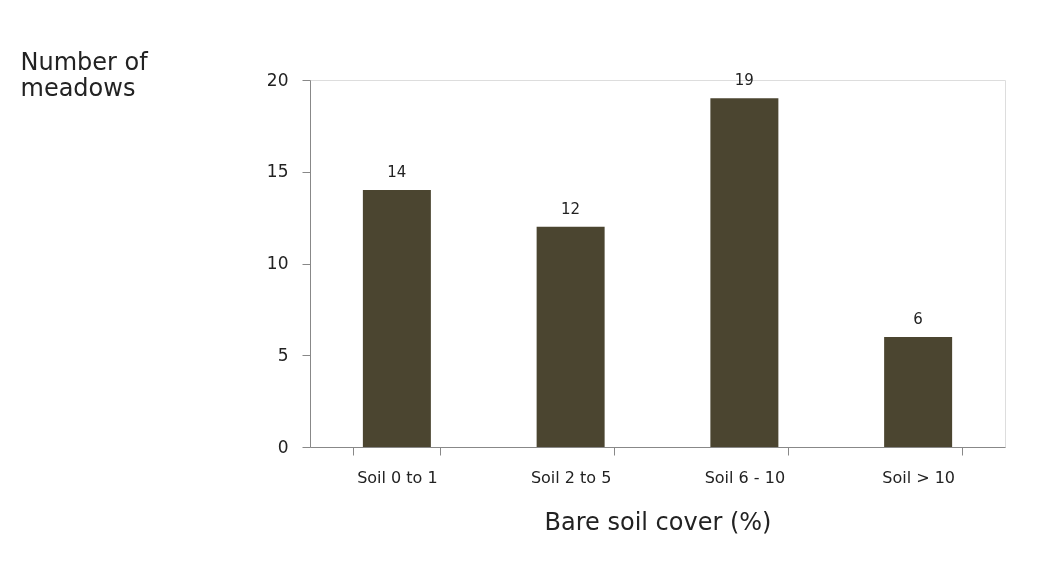 The height and width of the screenshot is (580, 1051). What do you see at coordinates (571, 208) in the screenshot?
I see `data-label: 12` at bounding box center [571, 208].